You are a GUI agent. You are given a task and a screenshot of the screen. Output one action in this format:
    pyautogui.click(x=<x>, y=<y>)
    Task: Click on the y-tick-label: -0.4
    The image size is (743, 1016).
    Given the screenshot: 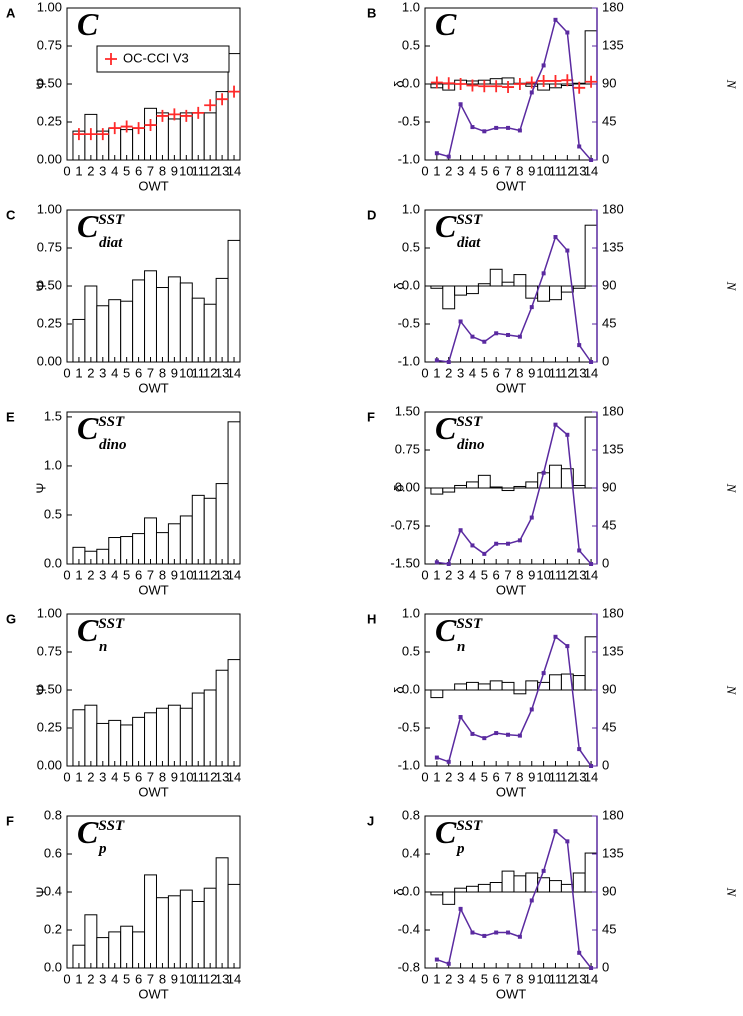 What is the action you would take?
    pyautogui.click(x=409, y=928)
    